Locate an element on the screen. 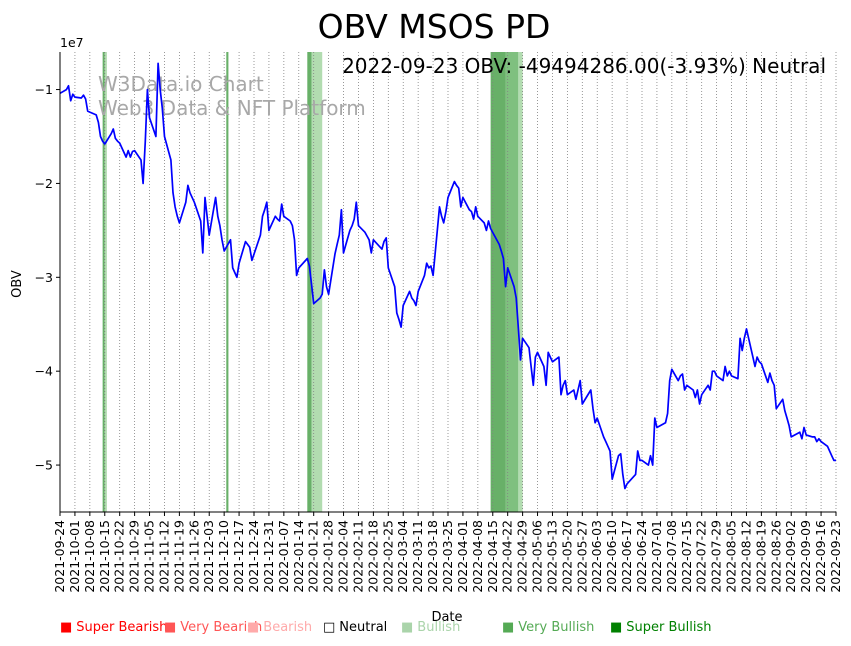 Image resolution: width=851 pixels, height=646 pixels. x-tick-label: 2022-05-13 is located at coordinates (551, 556).